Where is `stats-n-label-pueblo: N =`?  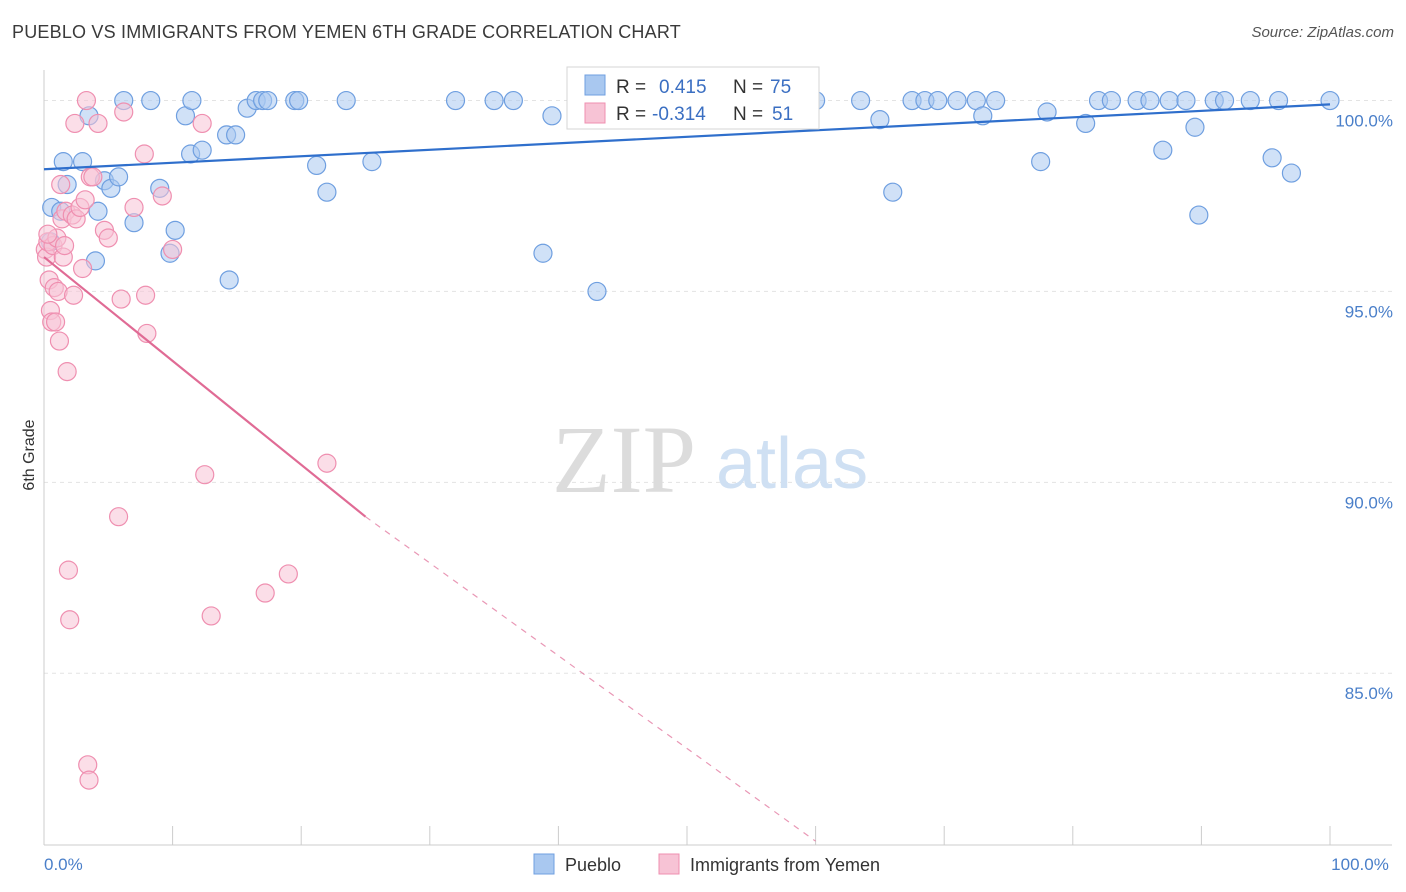 stats-n-label-pueblo: N = is located at coordinates (748, 87).